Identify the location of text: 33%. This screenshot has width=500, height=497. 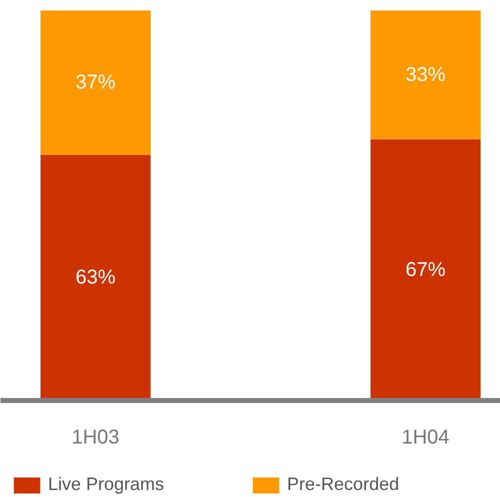
(425, 75).